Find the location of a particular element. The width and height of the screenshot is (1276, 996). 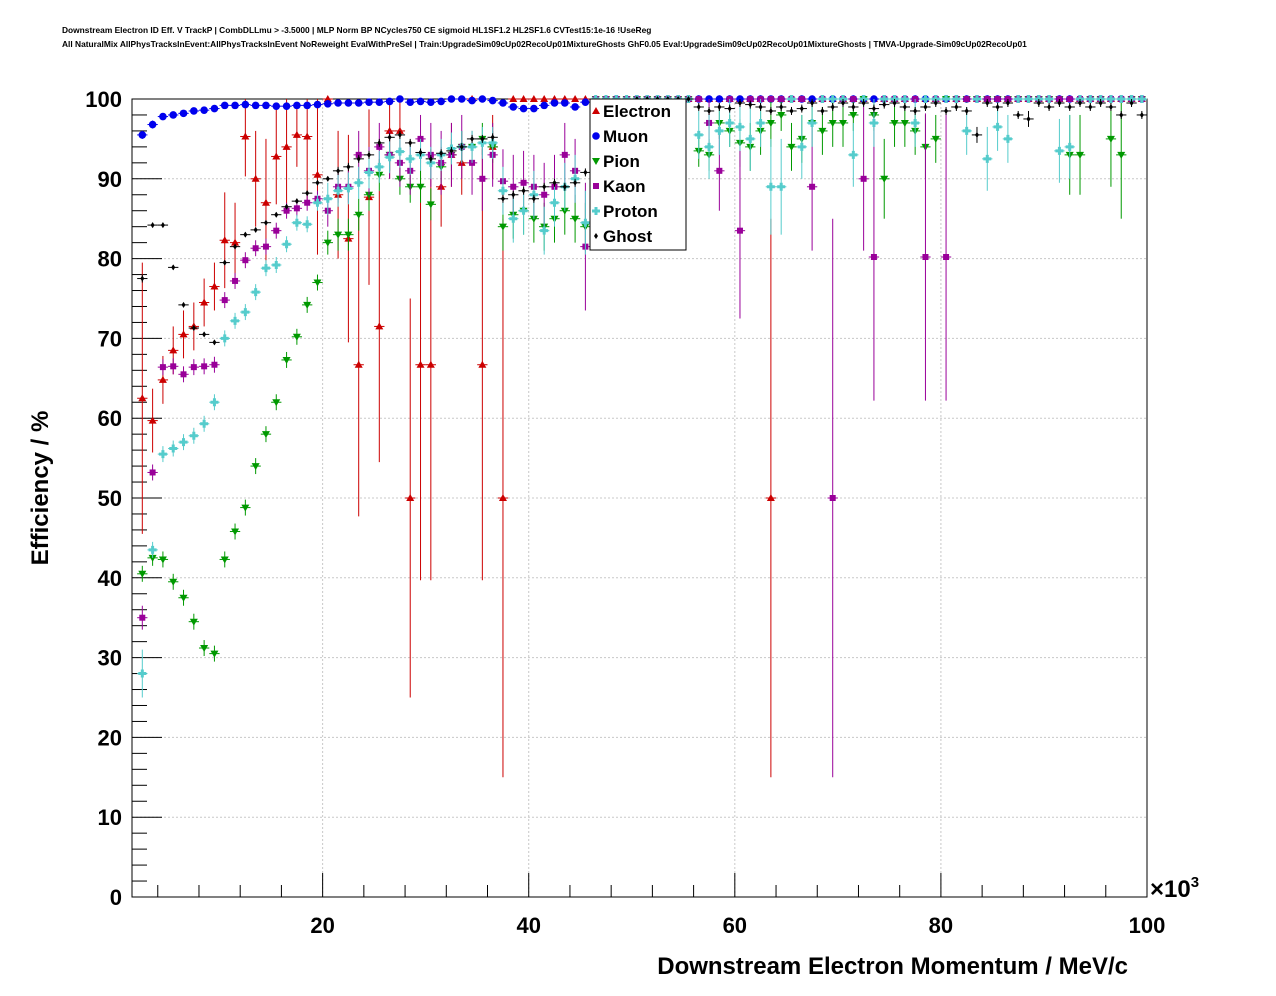

y-tick-label: 60 is located at coordinates (110, 418).